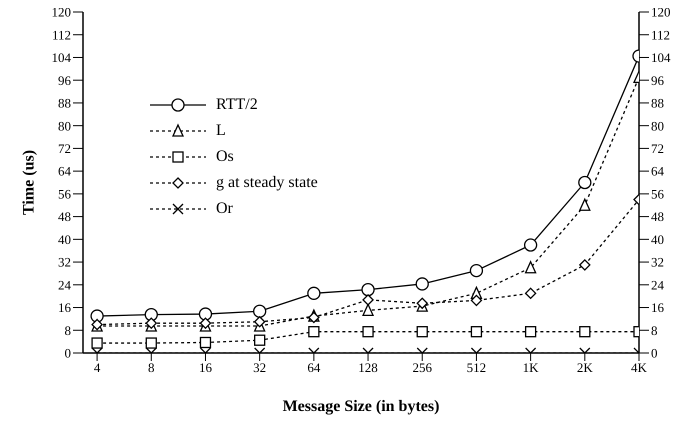  Describe the element at coordinates (67, 330) in the screenshot. I see `y-tick-label: 8` at that location.